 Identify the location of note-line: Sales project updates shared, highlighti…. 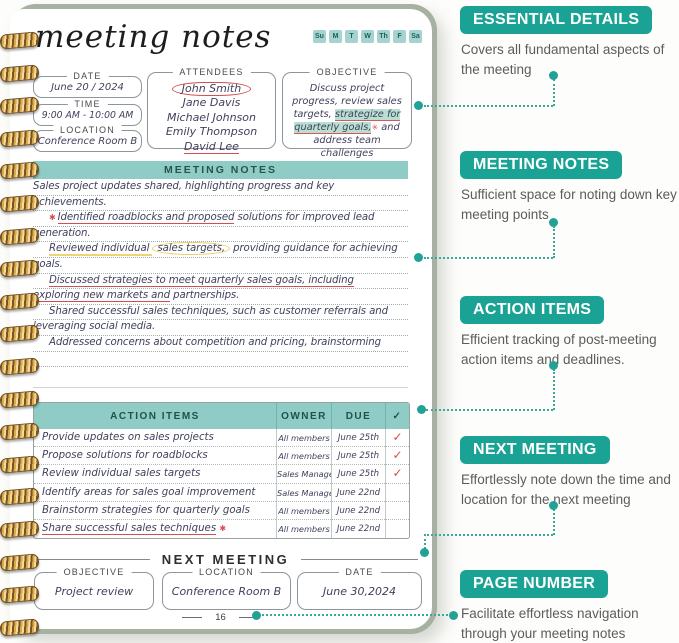
(220, 188).